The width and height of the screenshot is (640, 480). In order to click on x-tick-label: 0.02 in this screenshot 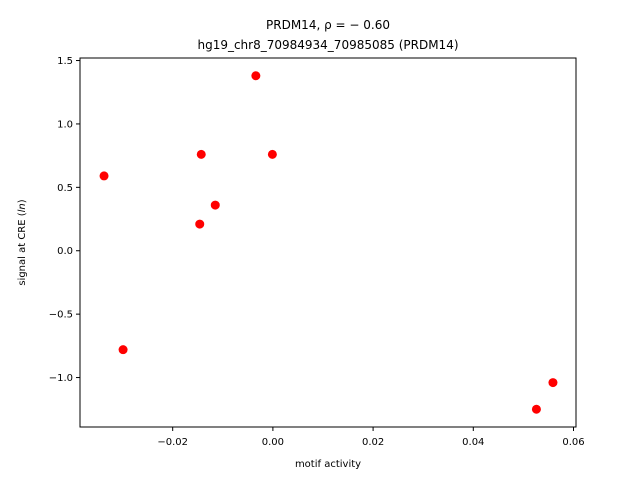, I will do `click(373, 442)`.